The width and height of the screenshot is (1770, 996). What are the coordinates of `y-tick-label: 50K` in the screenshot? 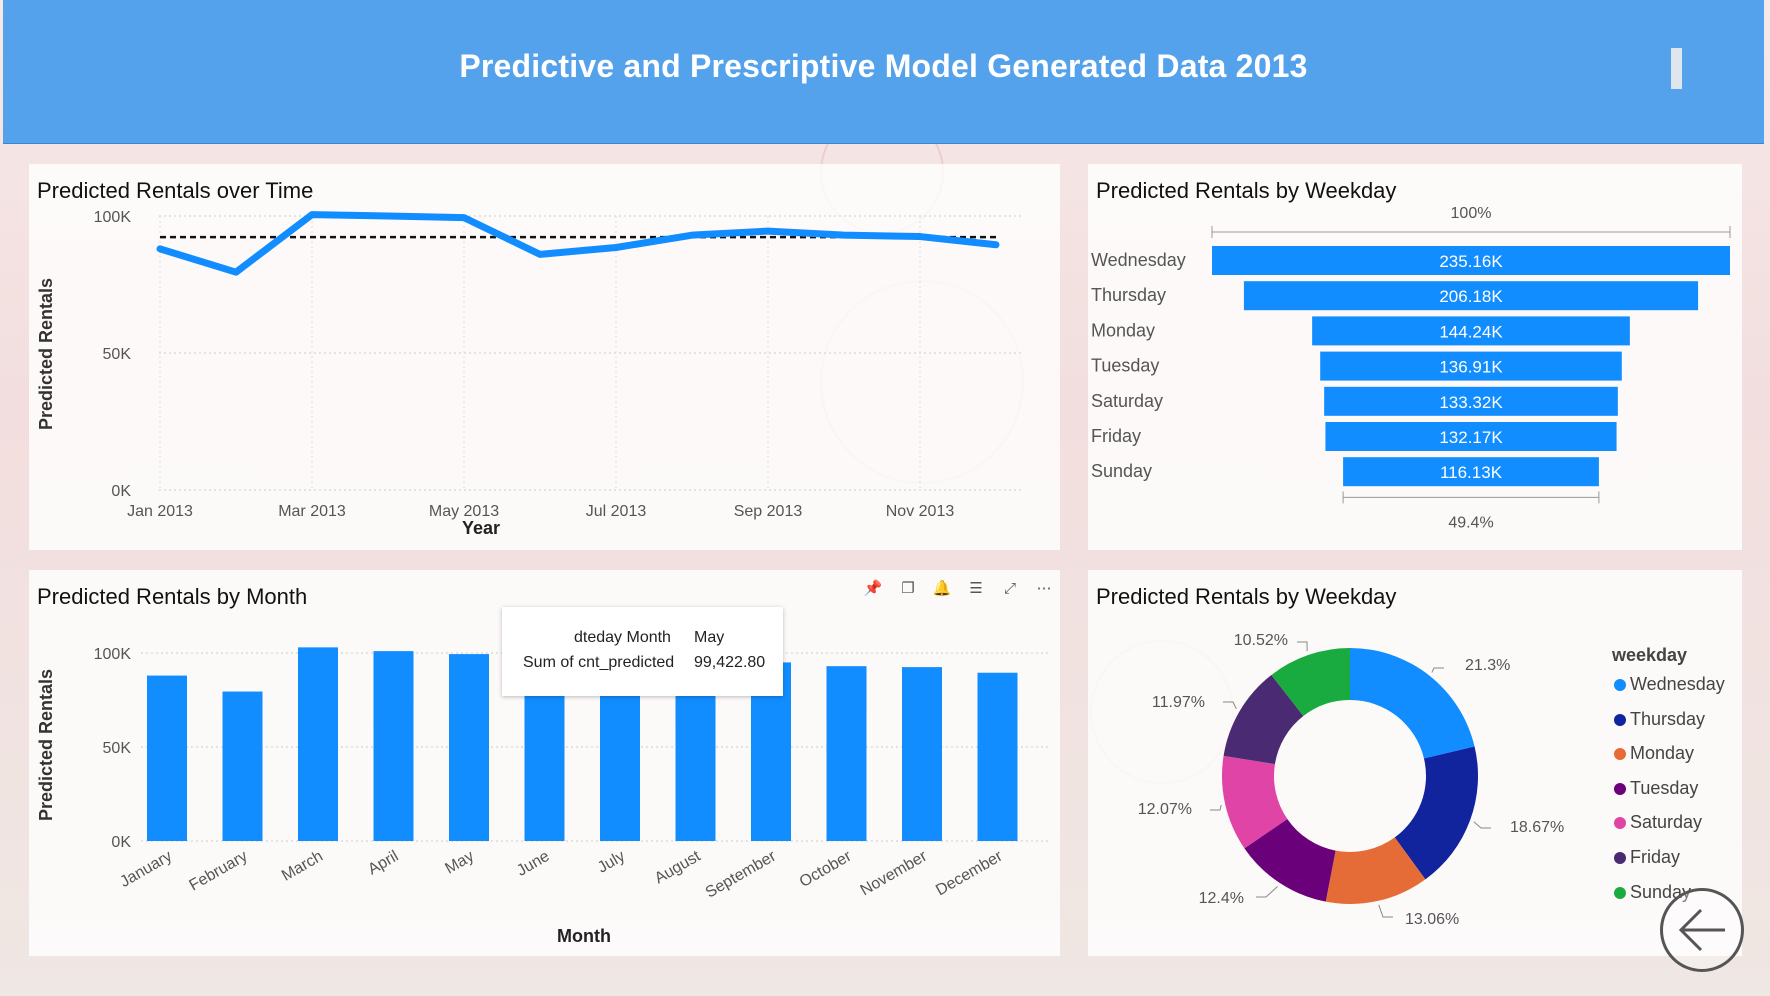 It's located at (117, 748).